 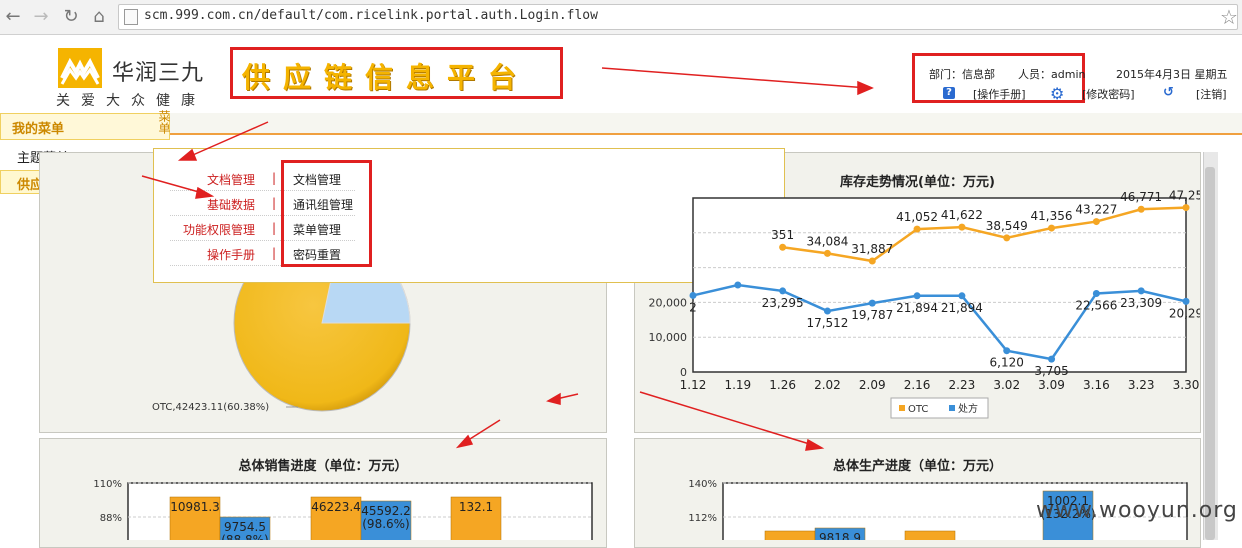 I want to click on submenu-highlight-box, so click(x=326, y=213).